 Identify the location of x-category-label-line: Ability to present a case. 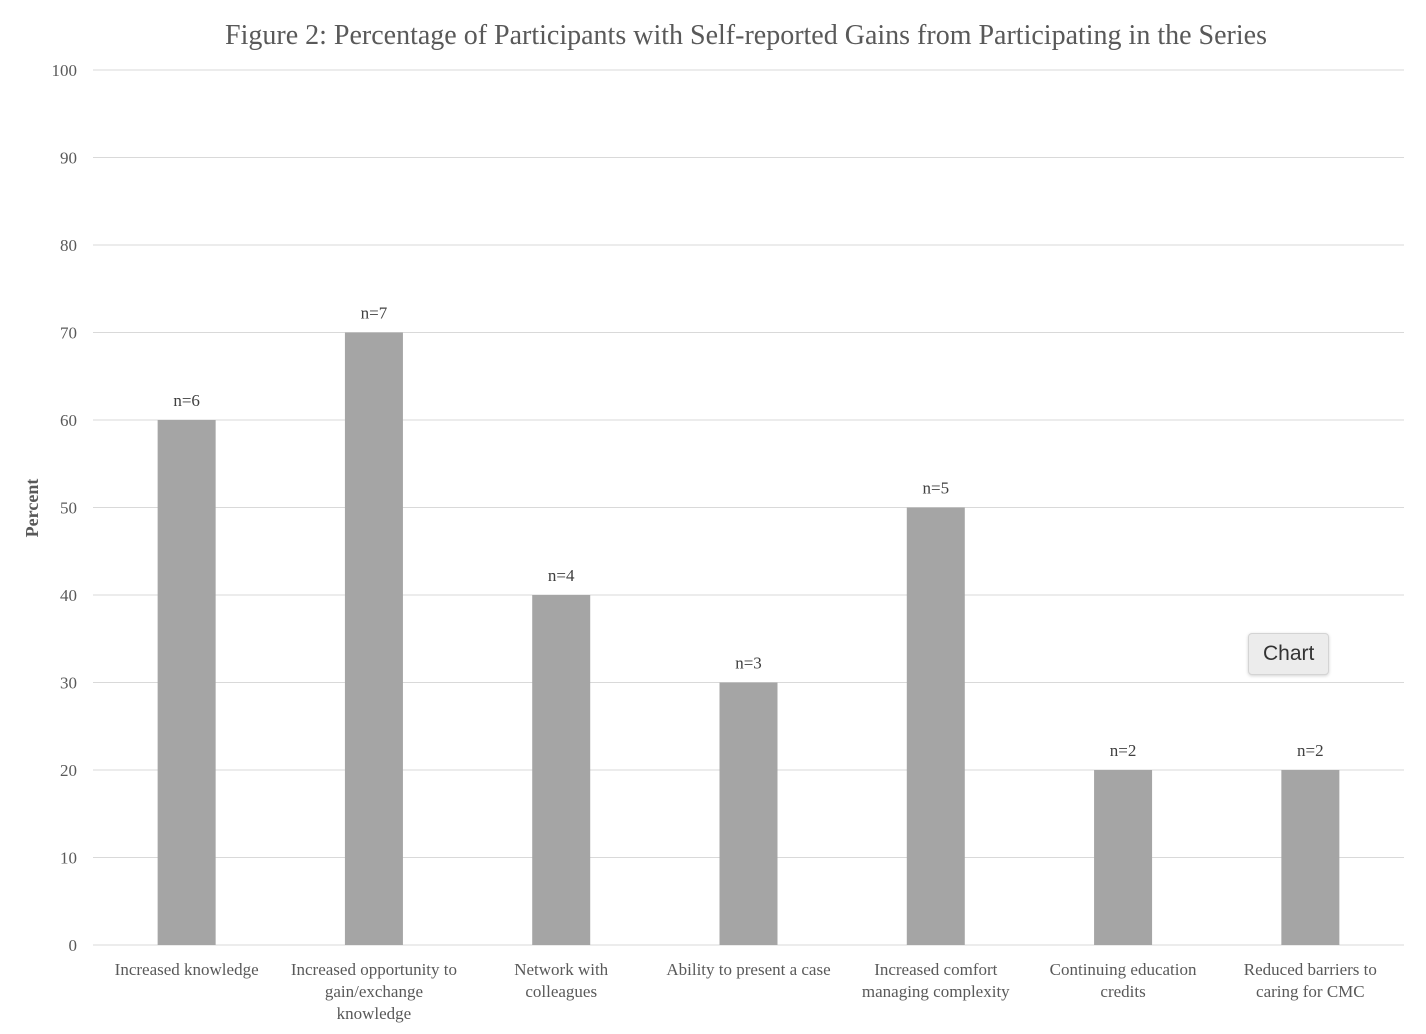
(748, 969).